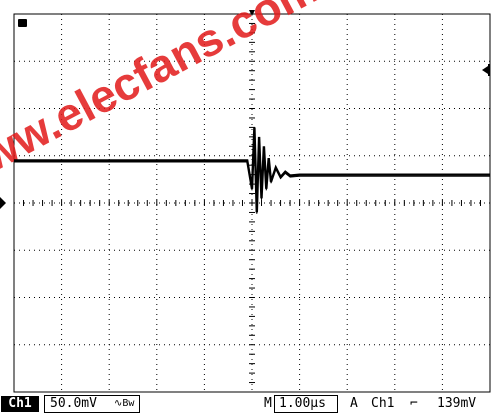 The height and width of the screenshot is (414, 492). Describe the element at coordinates (489, 70) in the screenshot. I see `trigger-level-bar` at that location.